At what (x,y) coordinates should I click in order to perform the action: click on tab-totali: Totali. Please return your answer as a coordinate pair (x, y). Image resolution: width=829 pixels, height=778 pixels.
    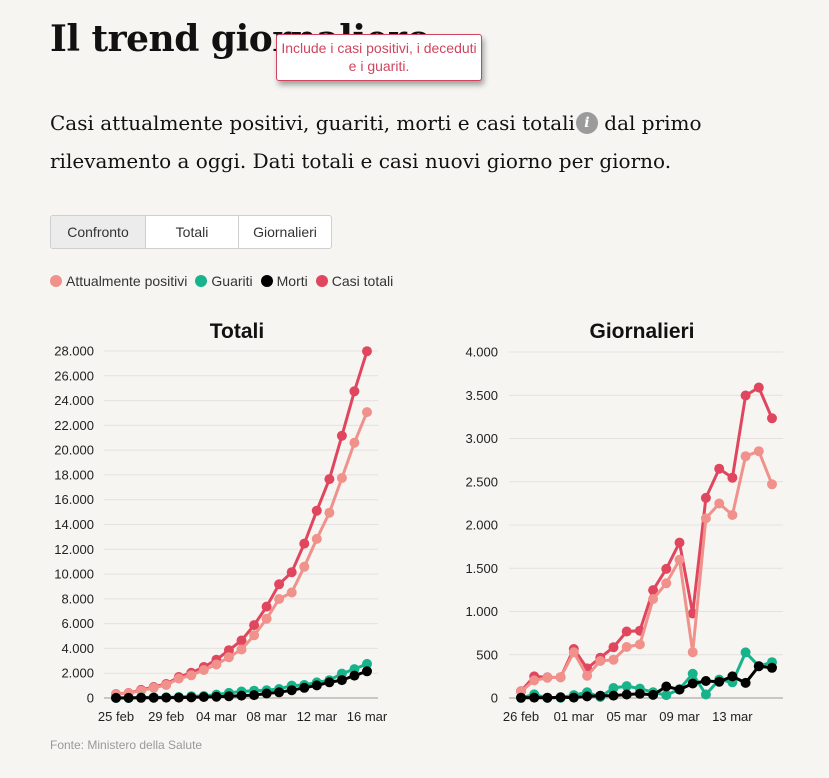
    Looking at the image, I should click on (192, 232).